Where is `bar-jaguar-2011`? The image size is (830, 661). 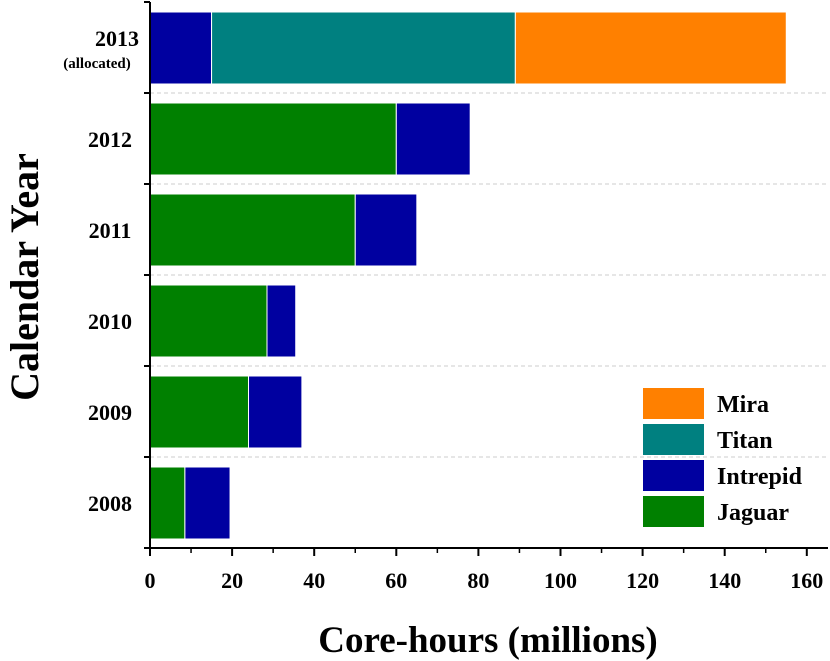
bar-jaguar-2011 is located at coordinates (252, 230).